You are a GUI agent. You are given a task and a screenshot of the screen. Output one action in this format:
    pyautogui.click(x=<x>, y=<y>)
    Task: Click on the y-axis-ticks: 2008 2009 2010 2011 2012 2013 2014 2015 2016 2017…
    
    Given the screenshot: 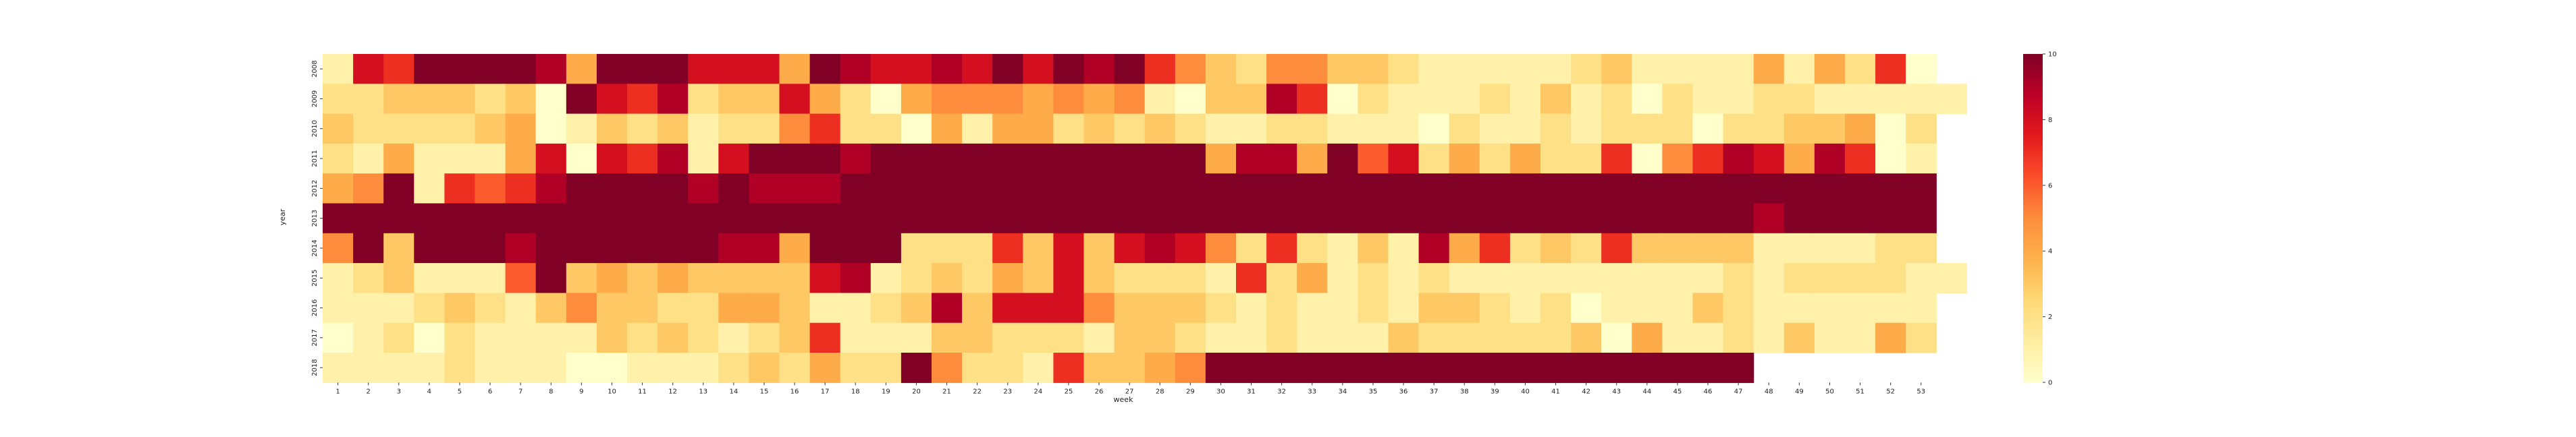 What is the action you would take?
    pyautogui.click(x=317, y=218)
    